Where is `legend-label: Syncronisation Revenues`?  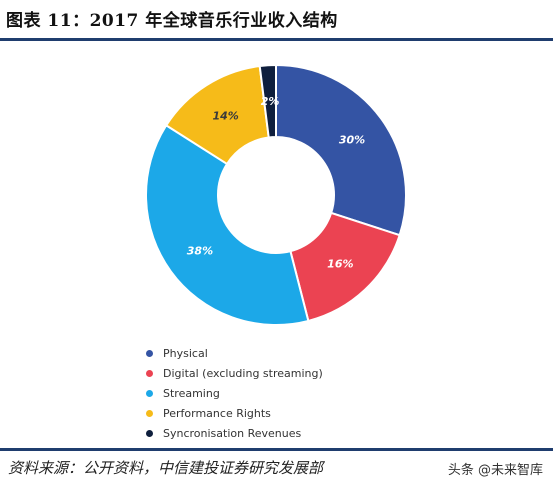 legend-label: Syncronisation Revenues is located at coordinates (232, 433).